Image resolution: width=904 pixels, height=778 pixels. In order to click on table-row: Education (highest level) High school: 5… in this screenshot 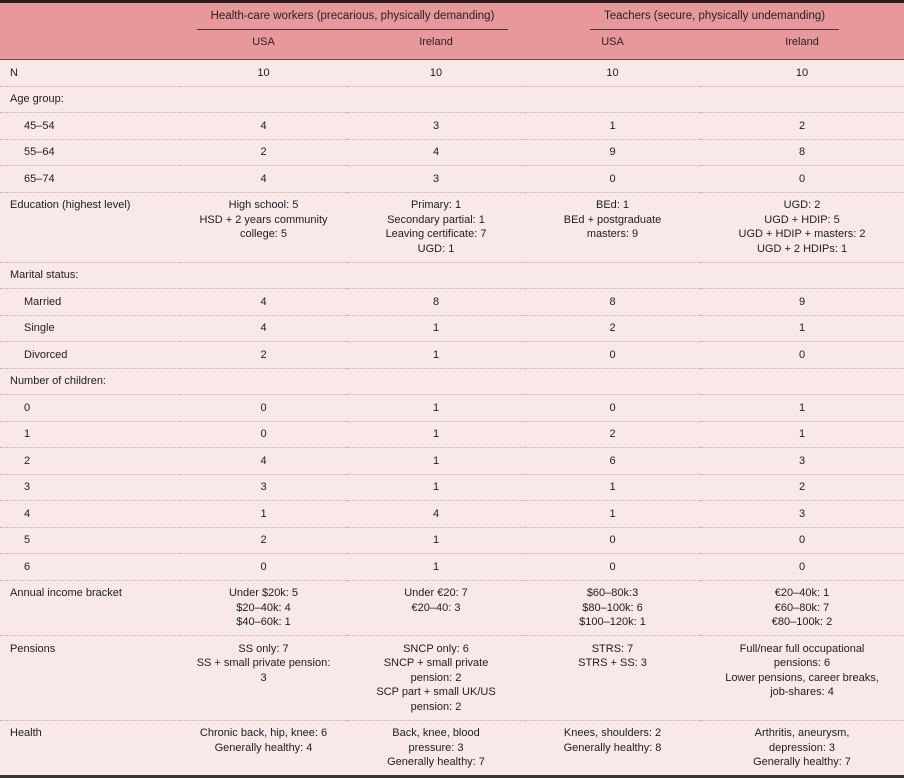, I will do `click(452, 226)`.